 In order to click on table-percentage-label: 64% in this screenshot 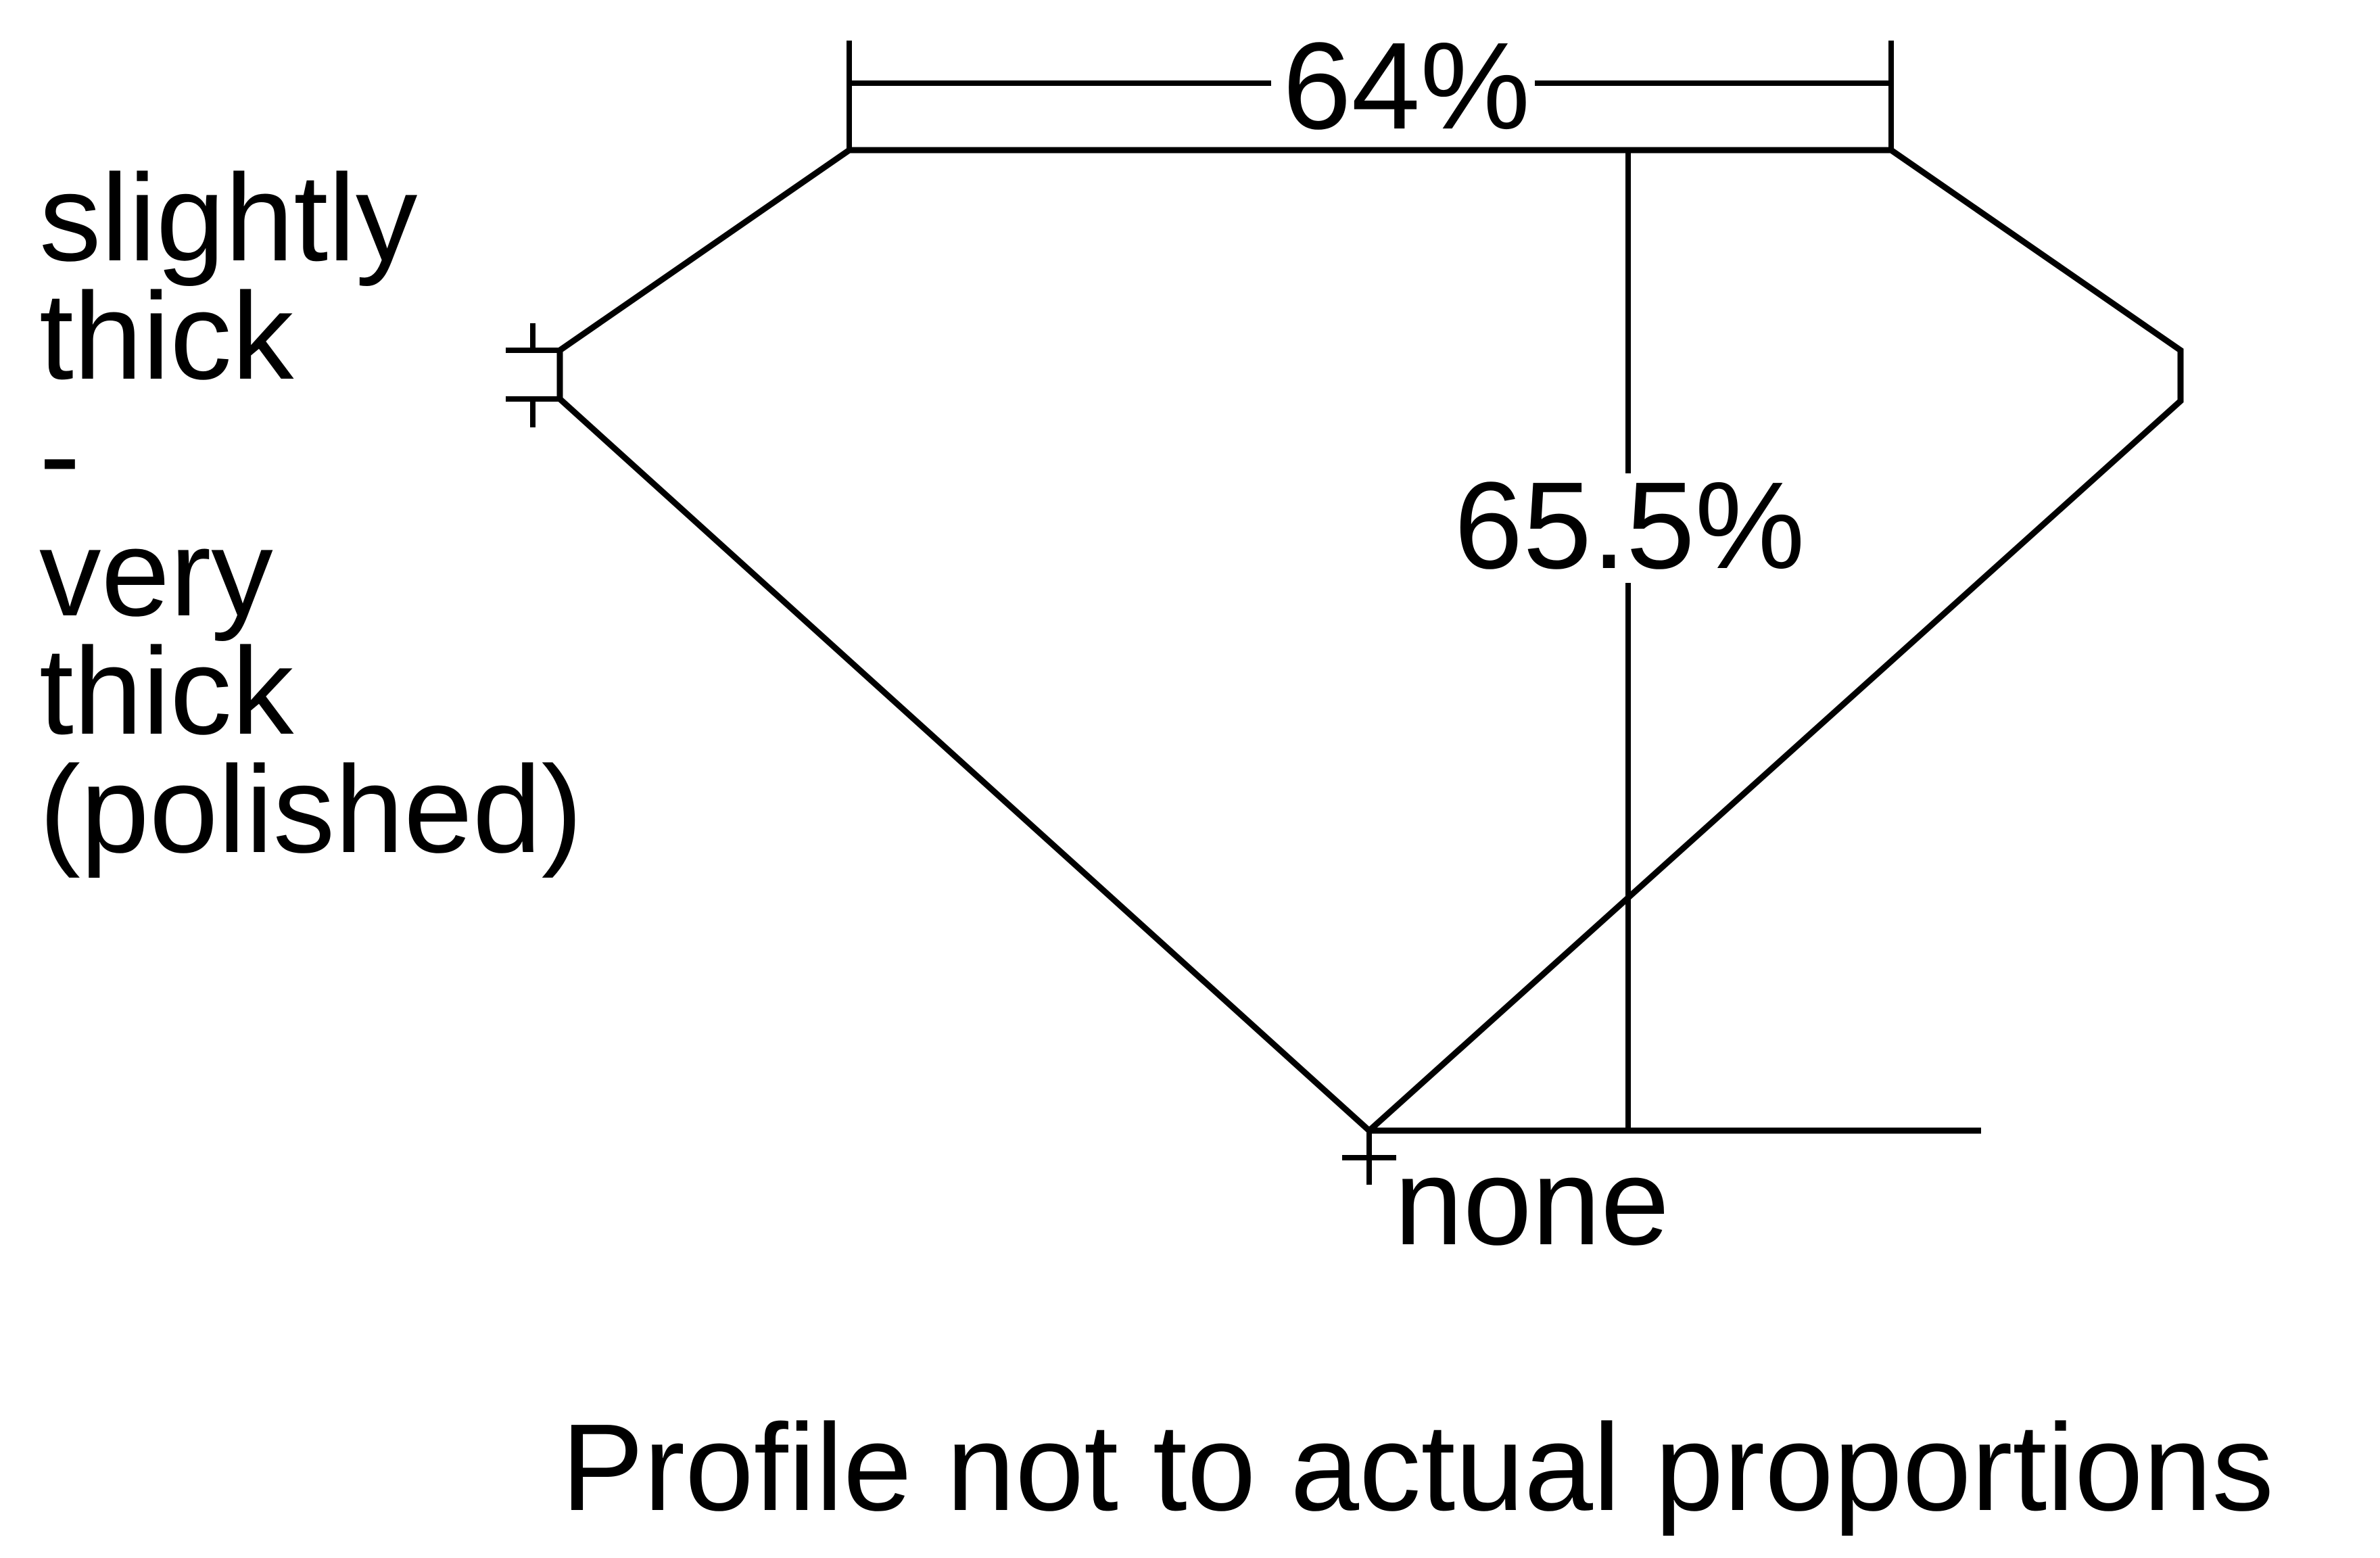, I will do `click(1407, 85)`.